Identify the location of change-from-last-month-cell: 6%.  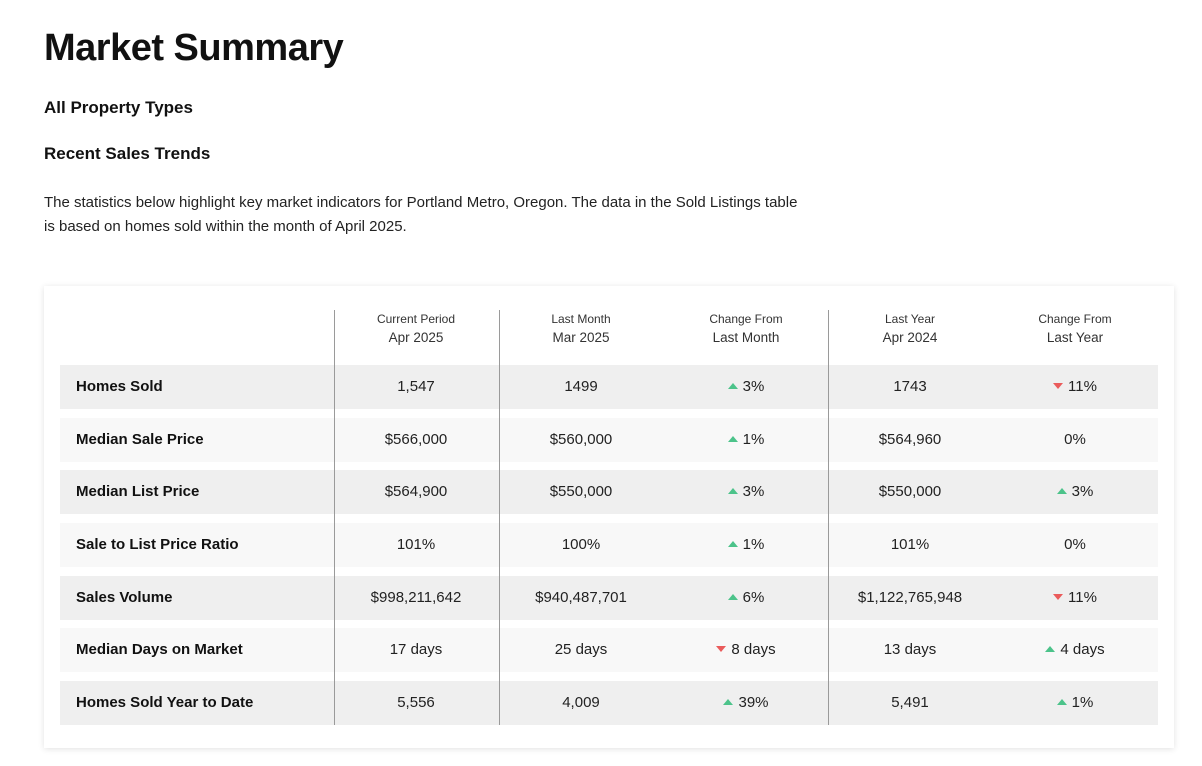
(746, 598).